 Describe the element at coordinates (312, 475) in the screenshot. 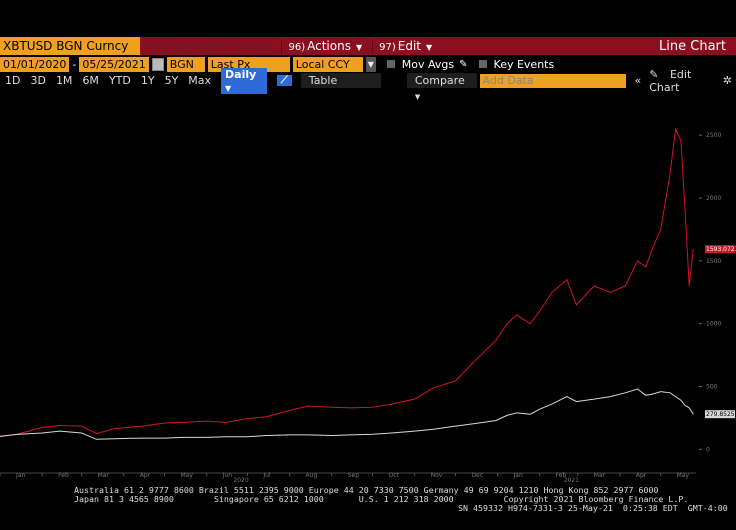

I see `x-tick-label: Aug` at that location.